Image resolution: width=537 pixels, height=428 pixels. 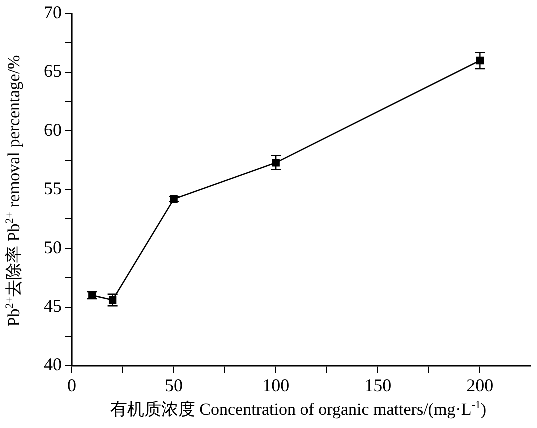 I want to click on y-tick-label: 55, so click(x=53, y=188).